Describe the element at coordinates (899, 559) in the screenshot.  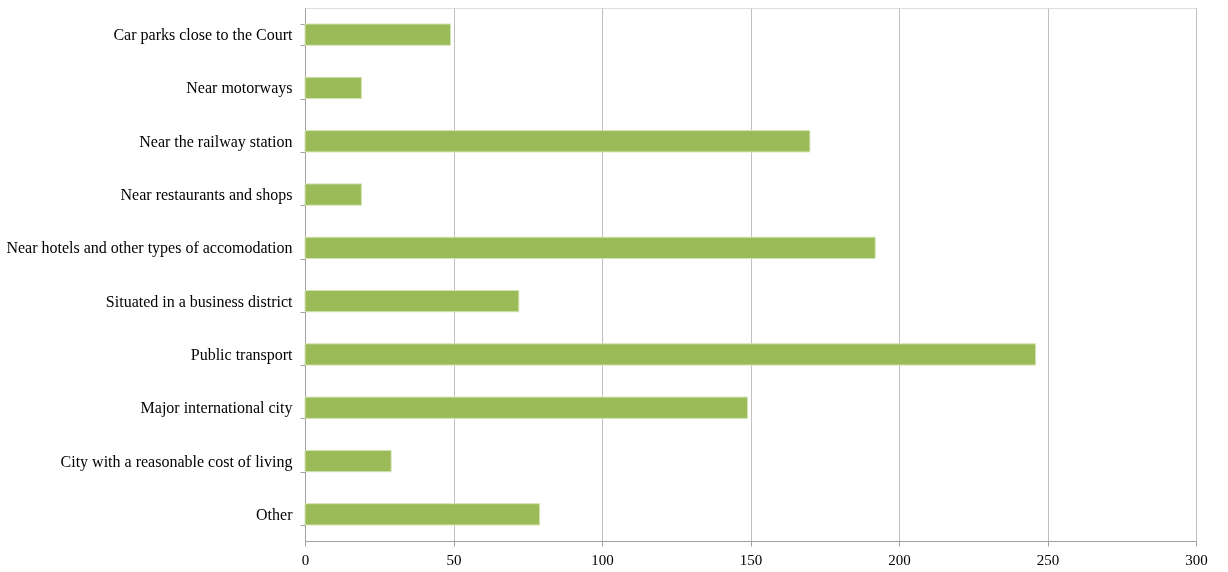
I see `x-tick-label: 200` at that location.